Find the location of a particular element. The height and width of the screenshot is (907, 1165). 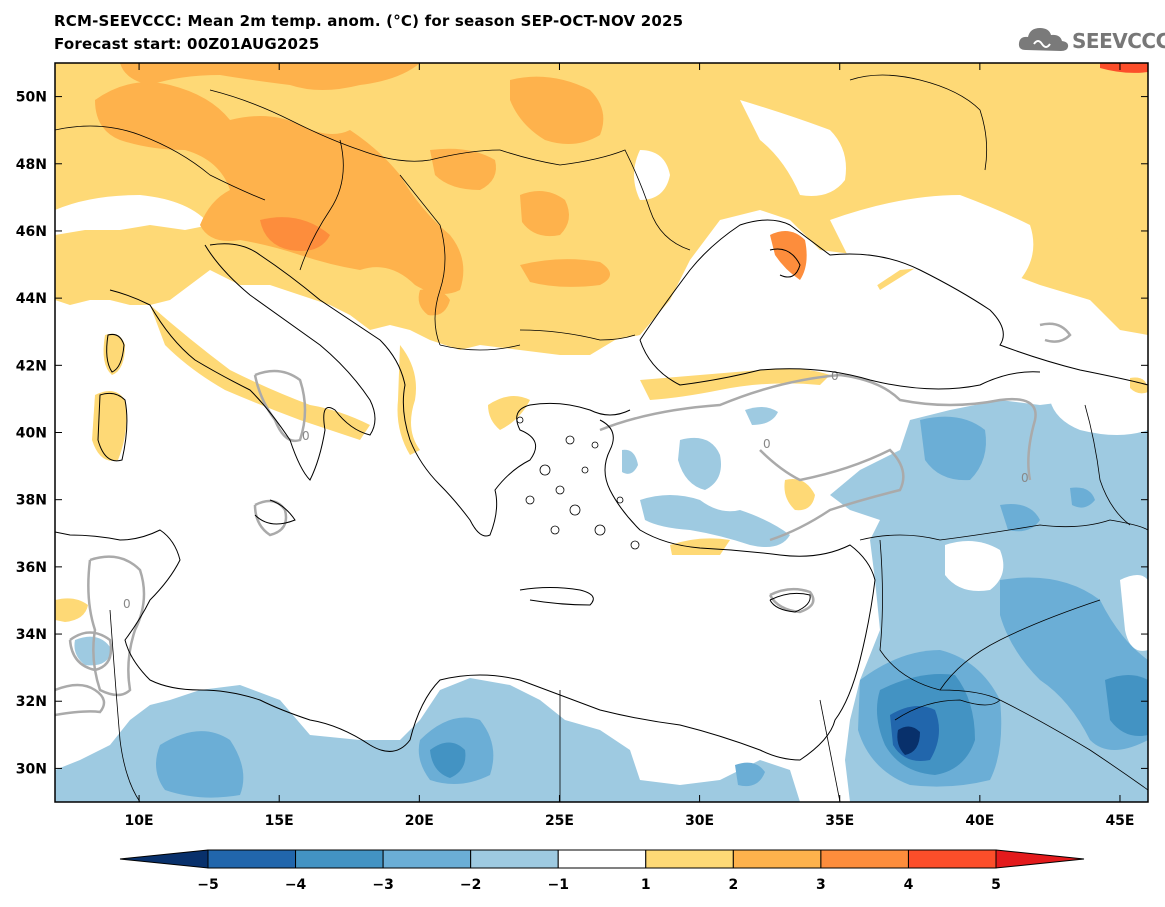

colorbar-extend-low is located at coordinates (164, 859).